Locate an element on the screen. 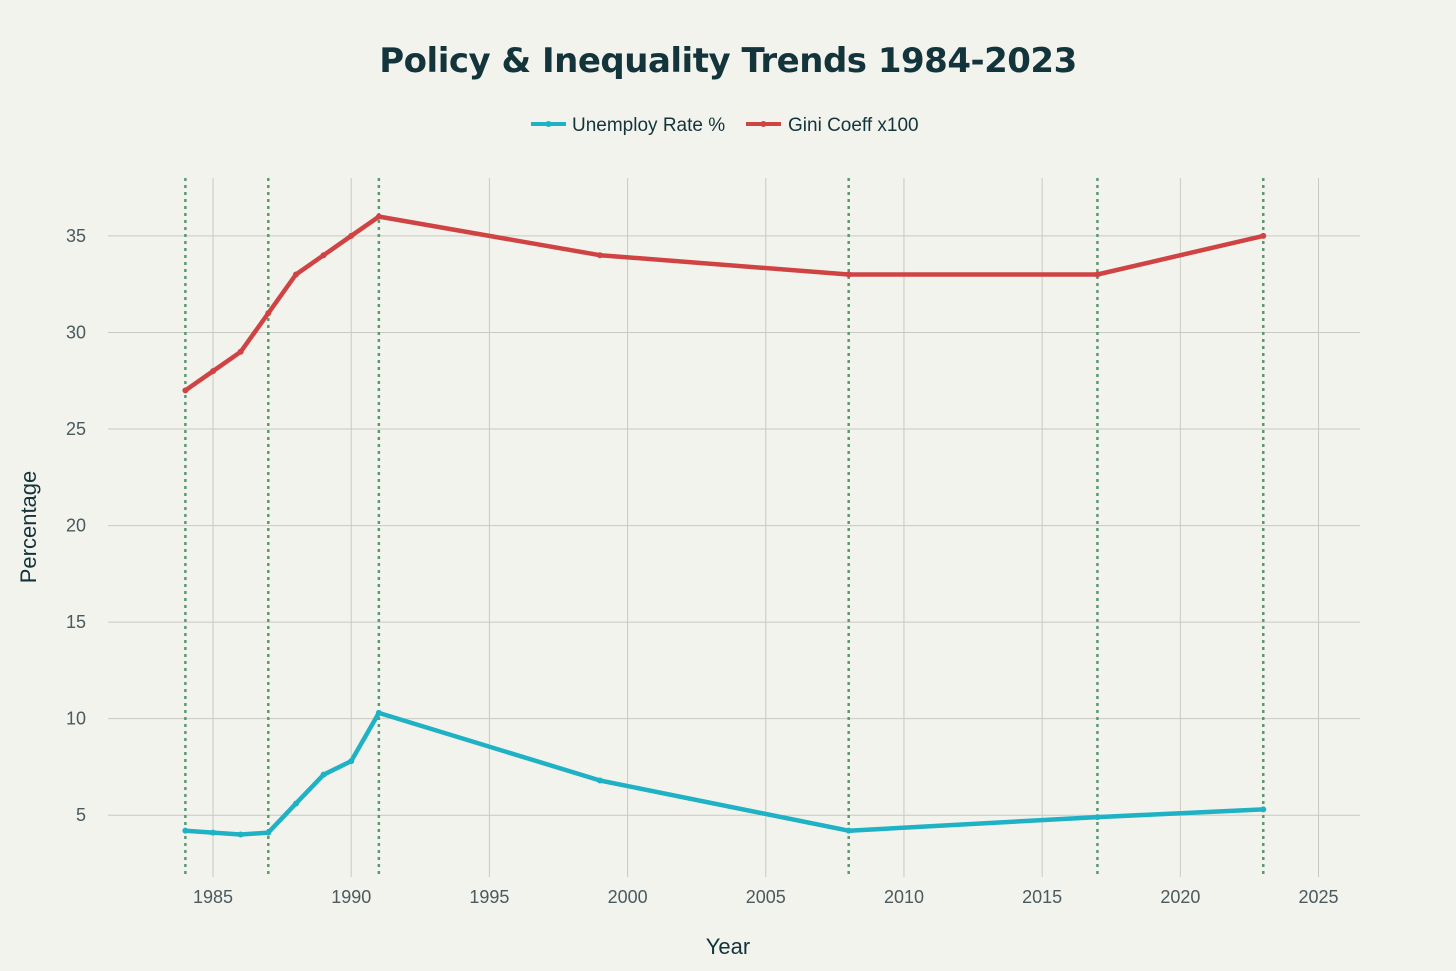 This screenshot has width=1456, height=971. data-point-gini-1984 is located at coordinates (185, 390).